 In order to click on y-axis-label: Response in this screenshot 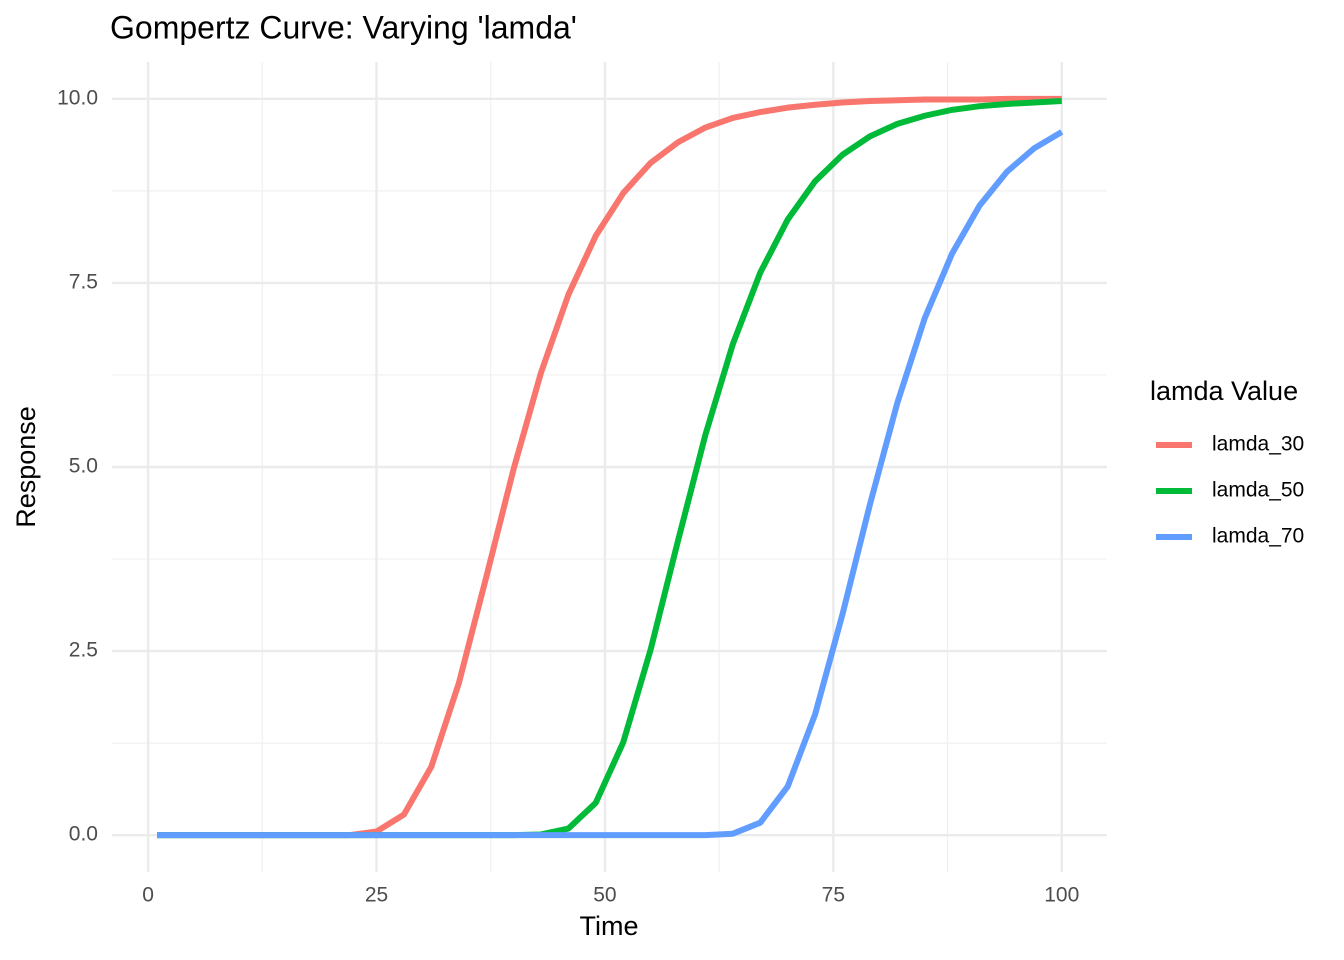, I will do `click(26, 467)`.